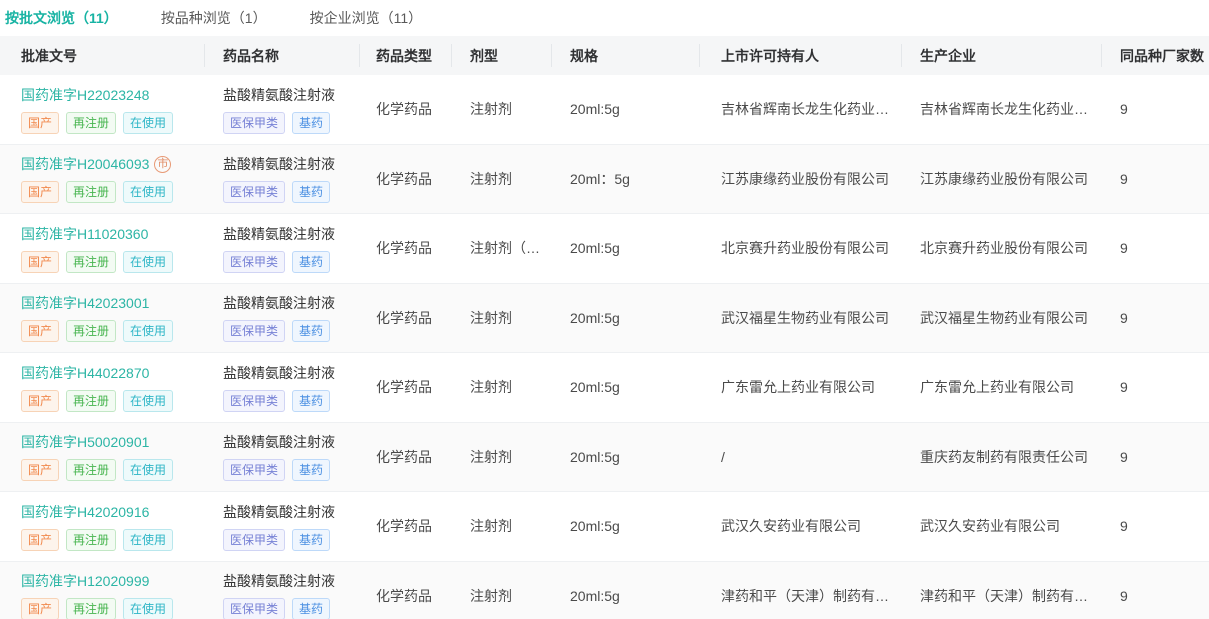 This screenshot has width=1209, height=619. Describe the element at coordinates (102, 457) in the screenshot. I see `cell-approval-no: 国药准字H50020901 国产 再注册 在使用` at that location.